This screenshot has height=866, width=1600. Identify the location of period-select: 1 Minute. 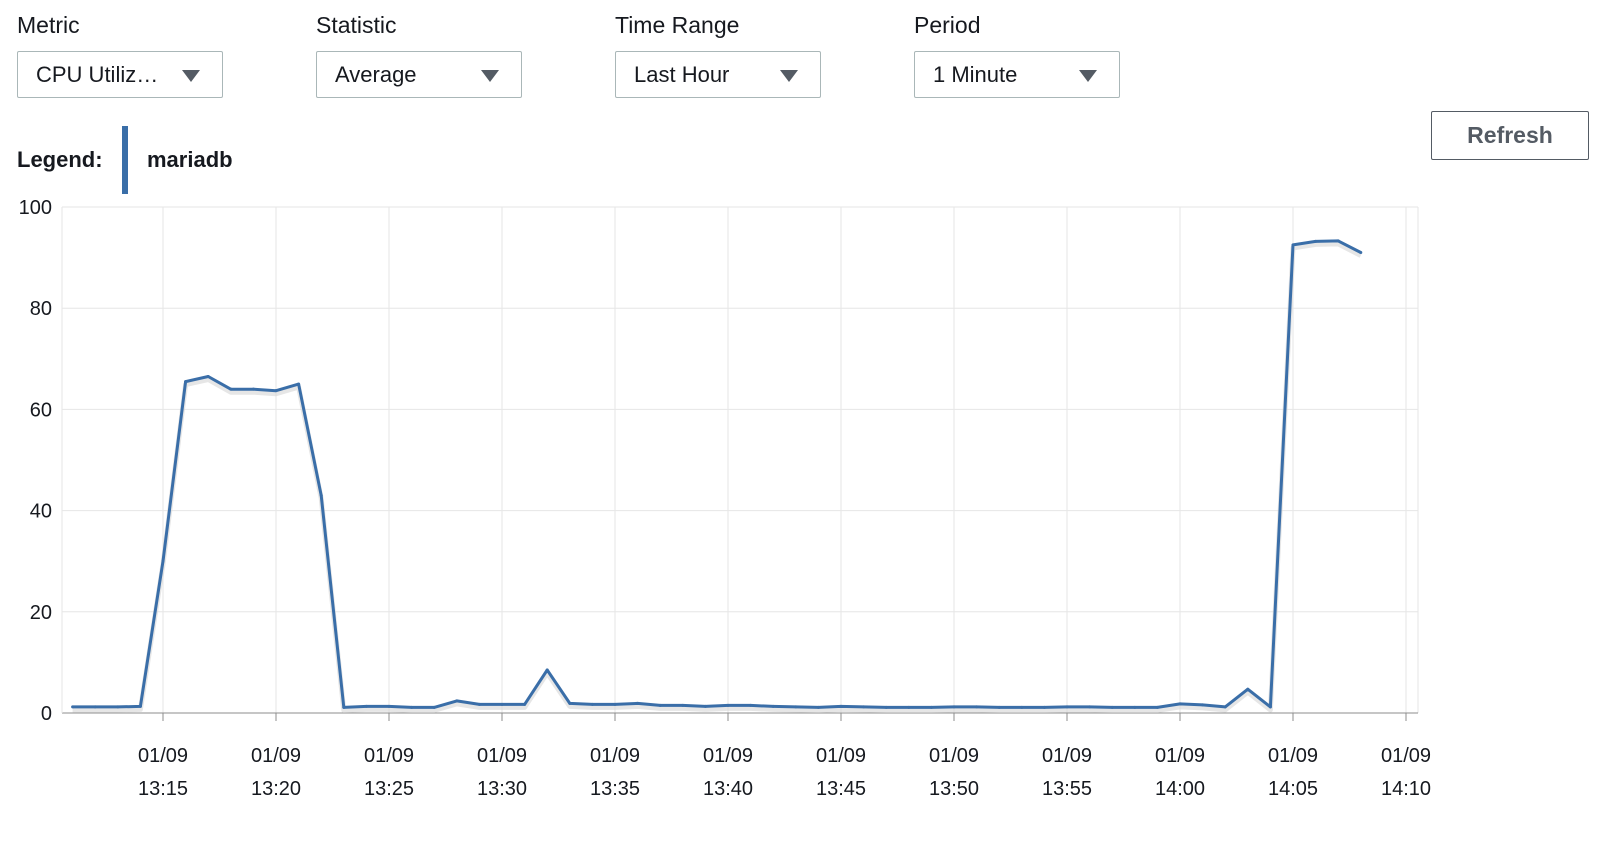
(1017, 74).